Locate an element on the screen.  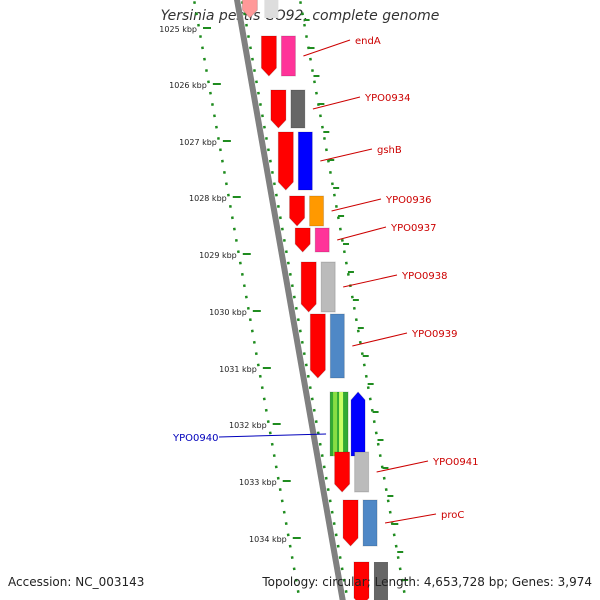
gene-label: YPO0940 is located at coordinates (195, 438).